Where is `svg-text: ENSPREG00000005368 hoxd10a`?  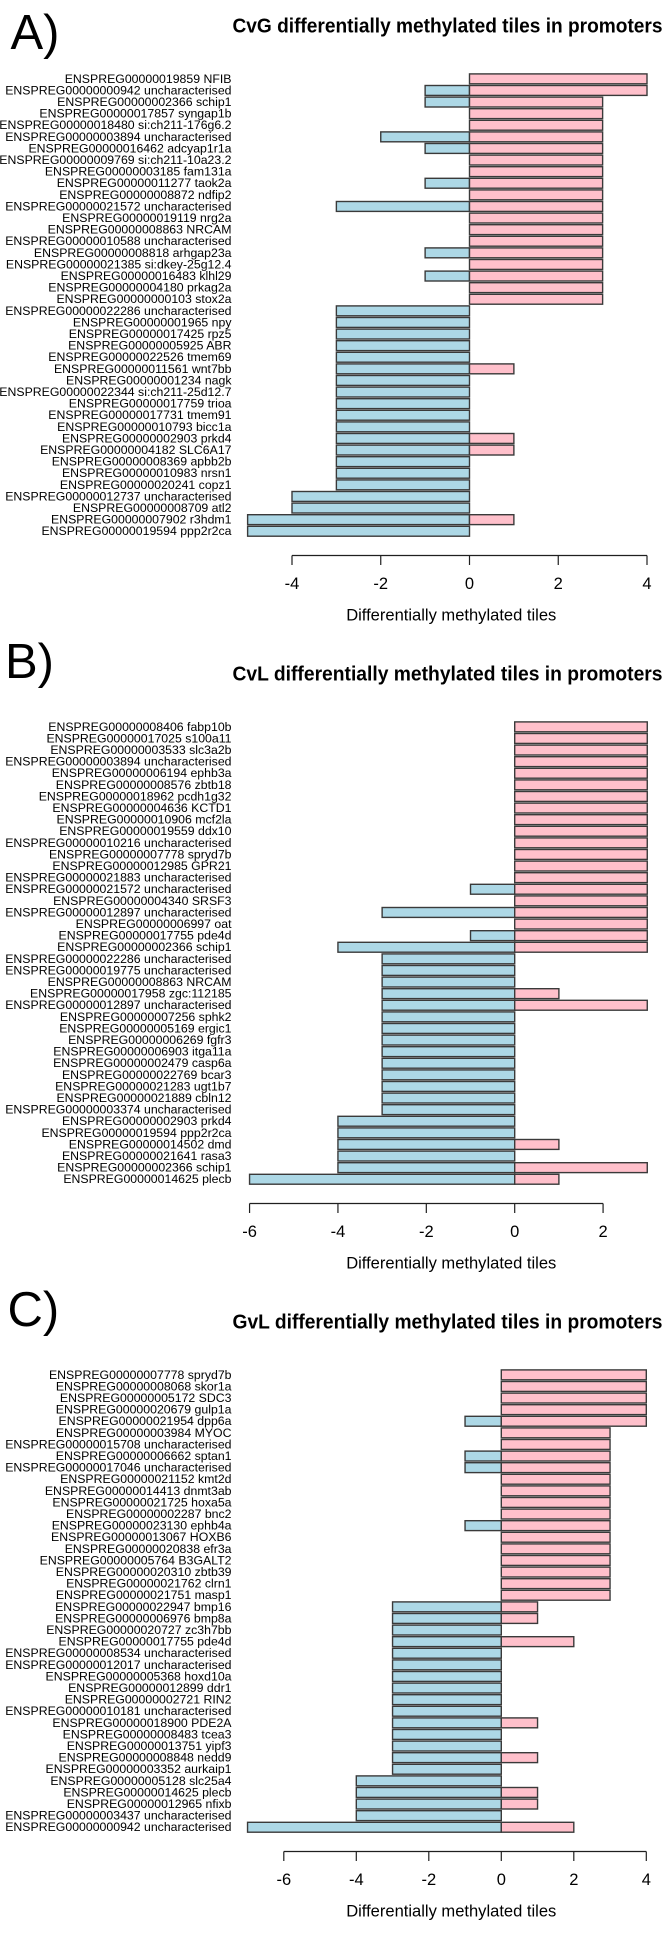 svg-text: ENSPREG00000005368 hoxd10a is located at coordinates (139, 1676).